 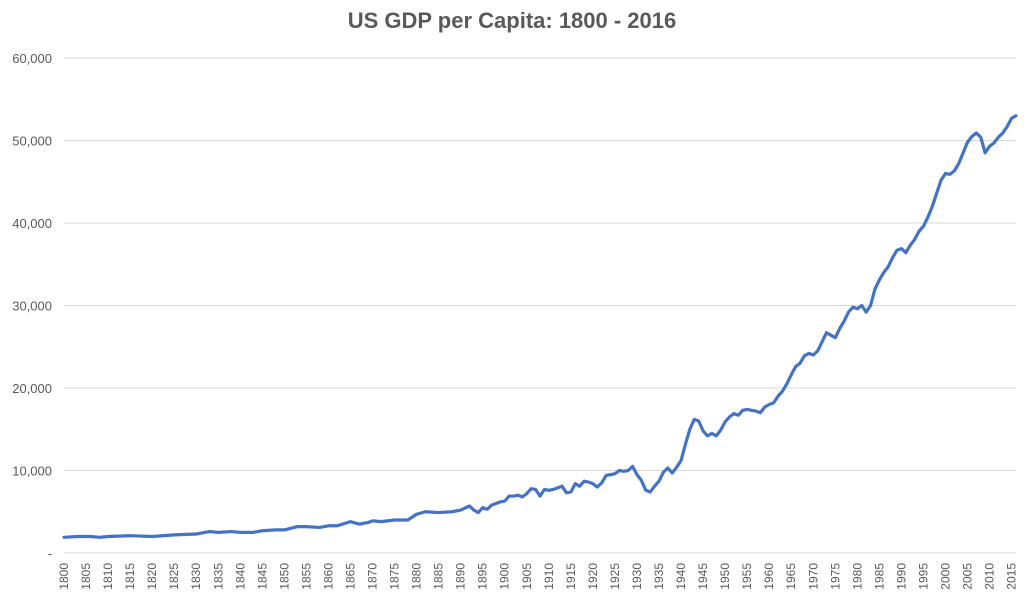 What do you see at coordinates (240, 576) in the screenshot?
I see `x-tick-label: 1840` at bounding box center [240, 576].